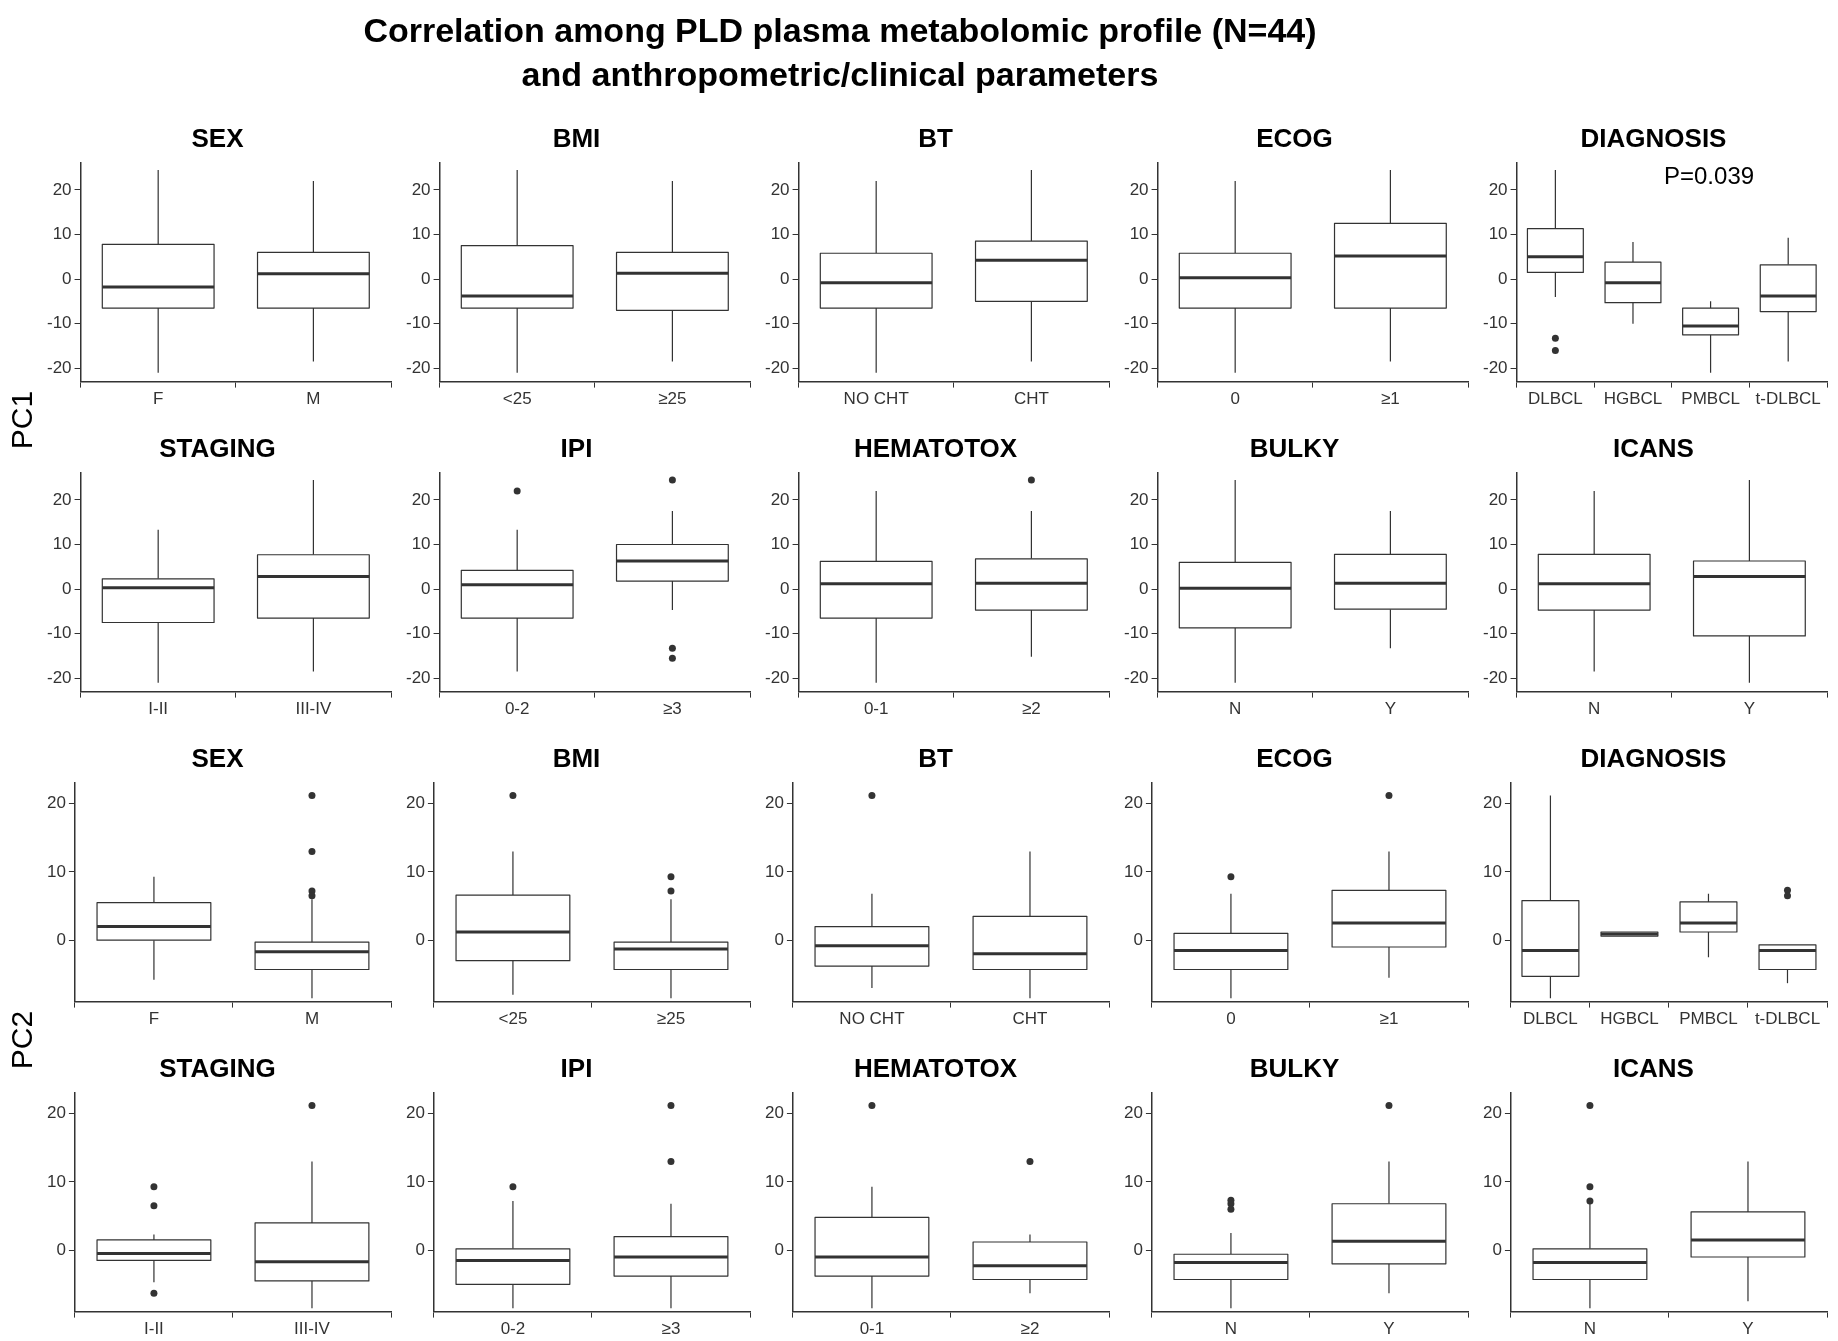  I want to click on chart-title: STAGING, so click(217, 1067).